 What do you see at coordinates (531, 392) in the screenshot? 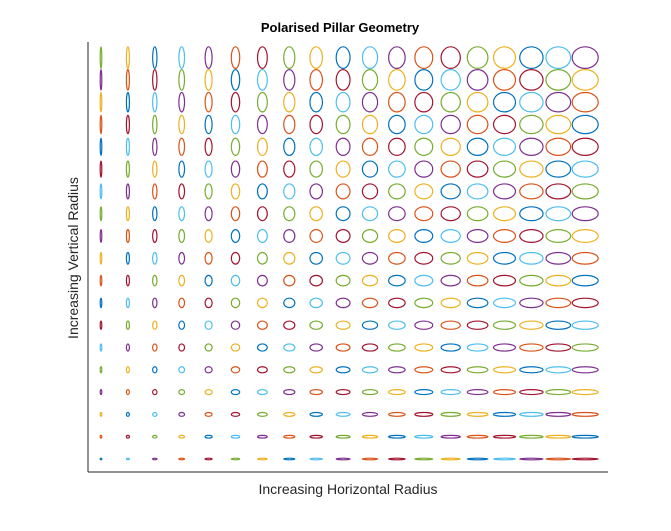
I see `pillar-ellipse-c17-r4` at bounding box center [531, 392].